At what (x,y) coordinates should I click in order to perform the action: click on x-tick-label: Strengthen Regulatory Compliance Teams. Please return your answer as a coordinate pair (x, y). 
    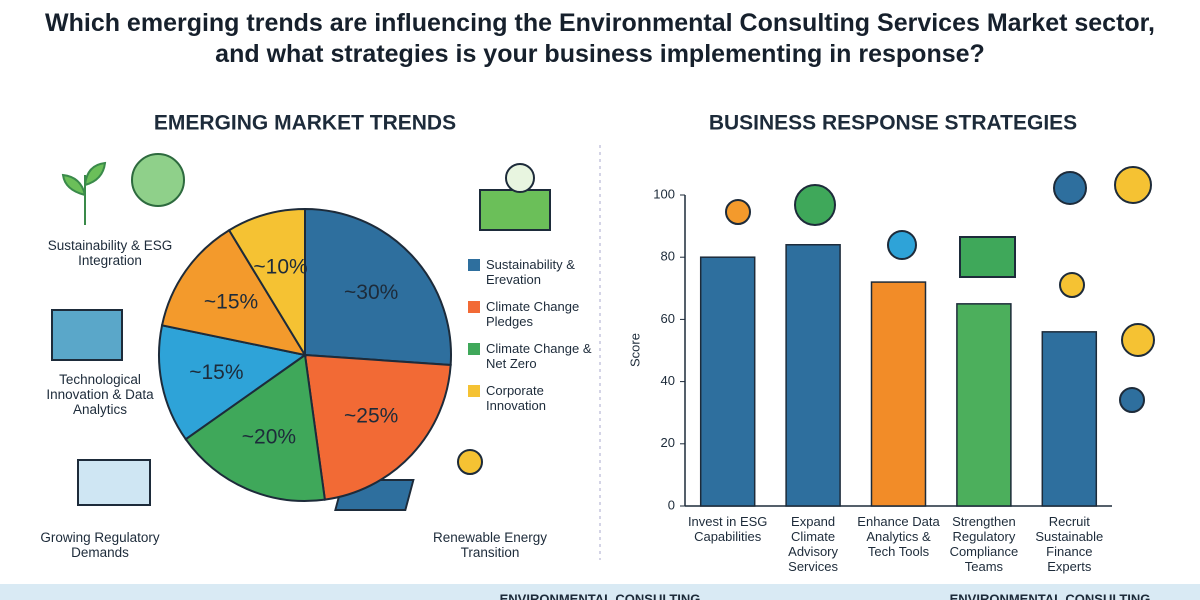
    Looking at the image, I should click on (984, 544).